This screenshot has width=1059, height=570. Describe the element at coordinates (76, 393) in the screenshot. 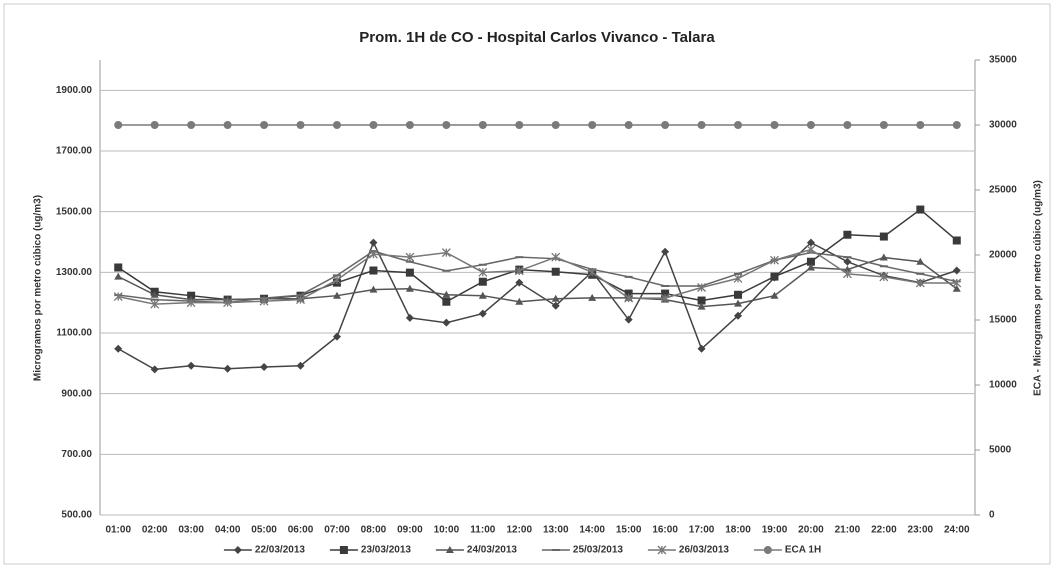

I see `y-tick-label: 900.00` at that location.